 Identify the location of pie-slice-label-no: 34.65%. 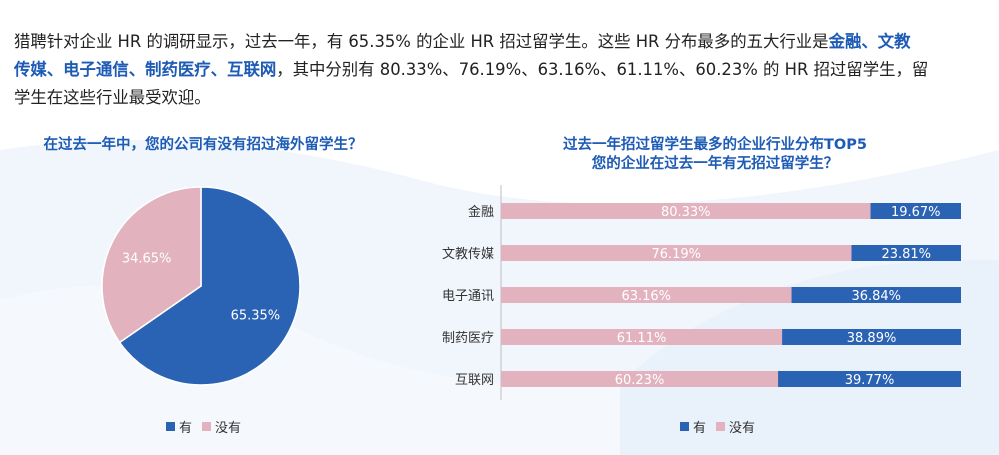
(147, 259).